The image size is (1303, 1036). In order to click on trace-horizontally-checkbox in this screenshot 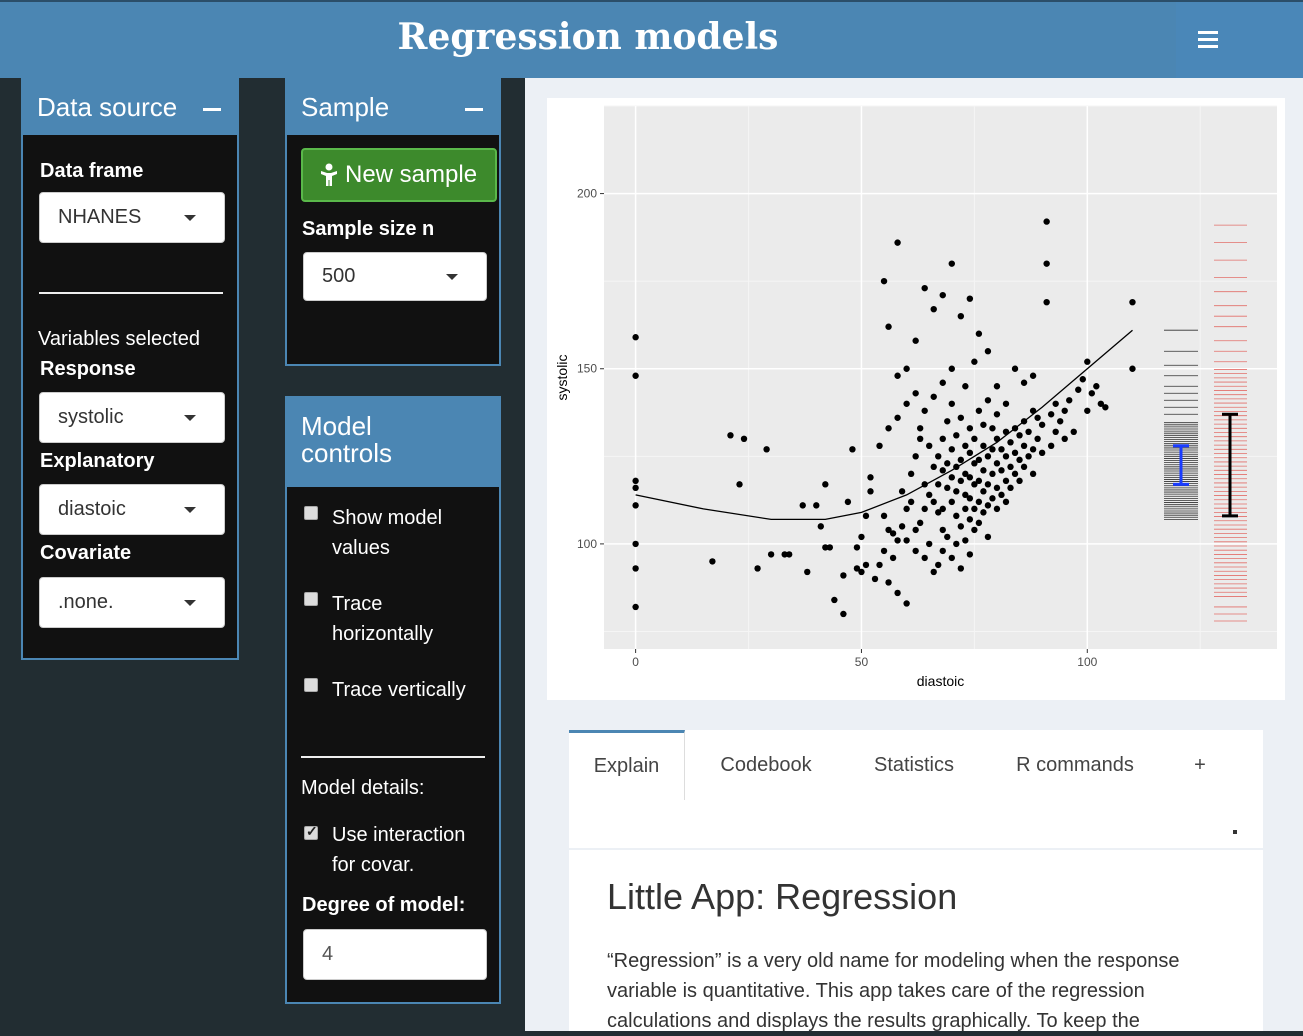, I will do `click(311, 599)`.